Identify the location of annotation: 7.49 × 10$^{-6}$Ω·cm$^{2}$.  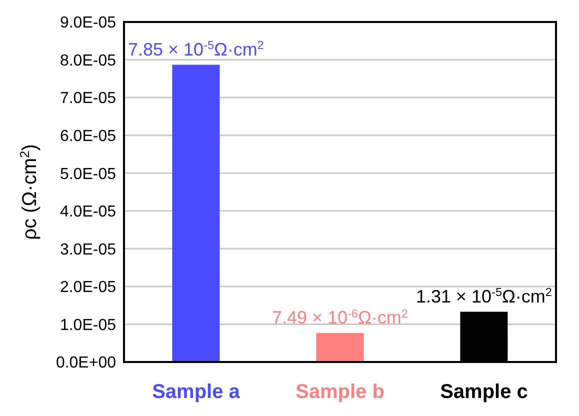
(340, 317).